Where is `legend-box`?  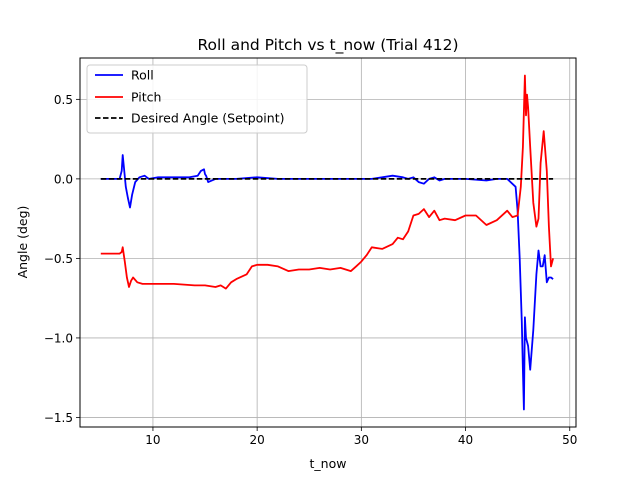
legend-box is located at coordinates (197, 99).